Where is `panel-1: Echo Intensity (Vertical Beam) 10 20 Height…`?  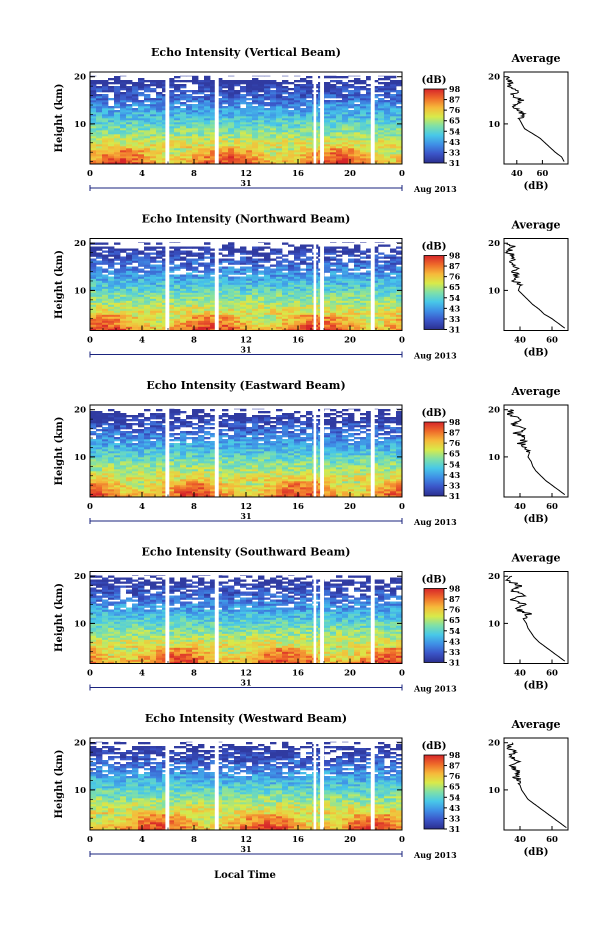 panel-1: Echo Intensity (Vertical Beam) 10 20 Height… is located at coordinates (311, 120).